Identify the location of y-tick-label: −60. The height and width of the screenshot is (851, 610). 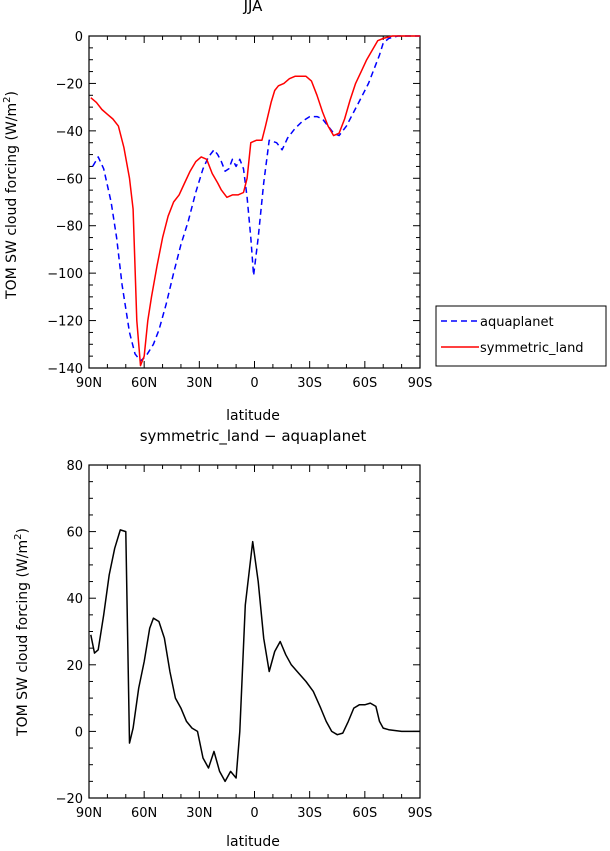
(69, 179).